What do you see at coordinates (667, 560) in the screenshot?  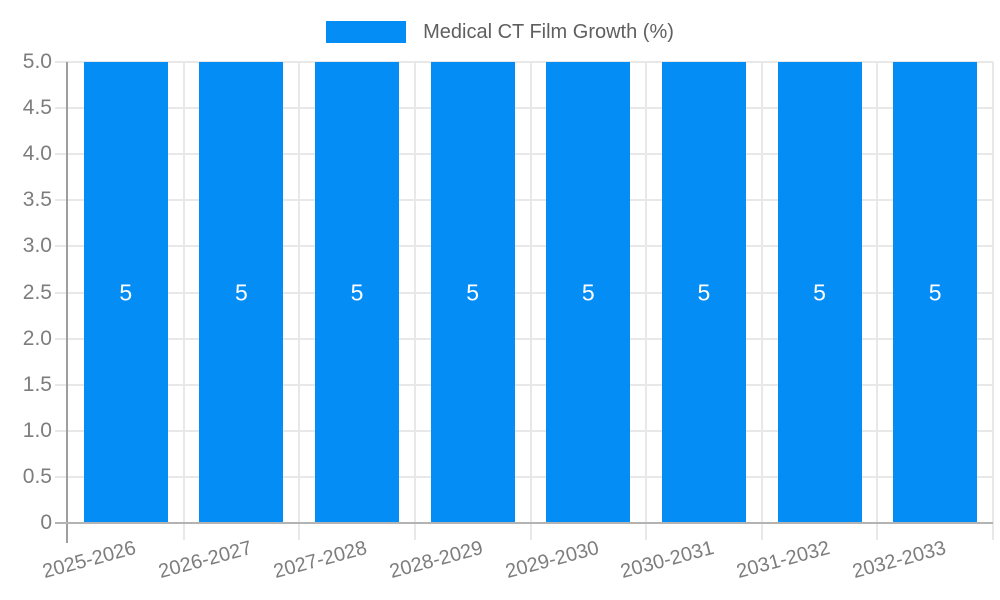 I see `x-tick-label: 2030-2031` at bounding box center [667, 560].